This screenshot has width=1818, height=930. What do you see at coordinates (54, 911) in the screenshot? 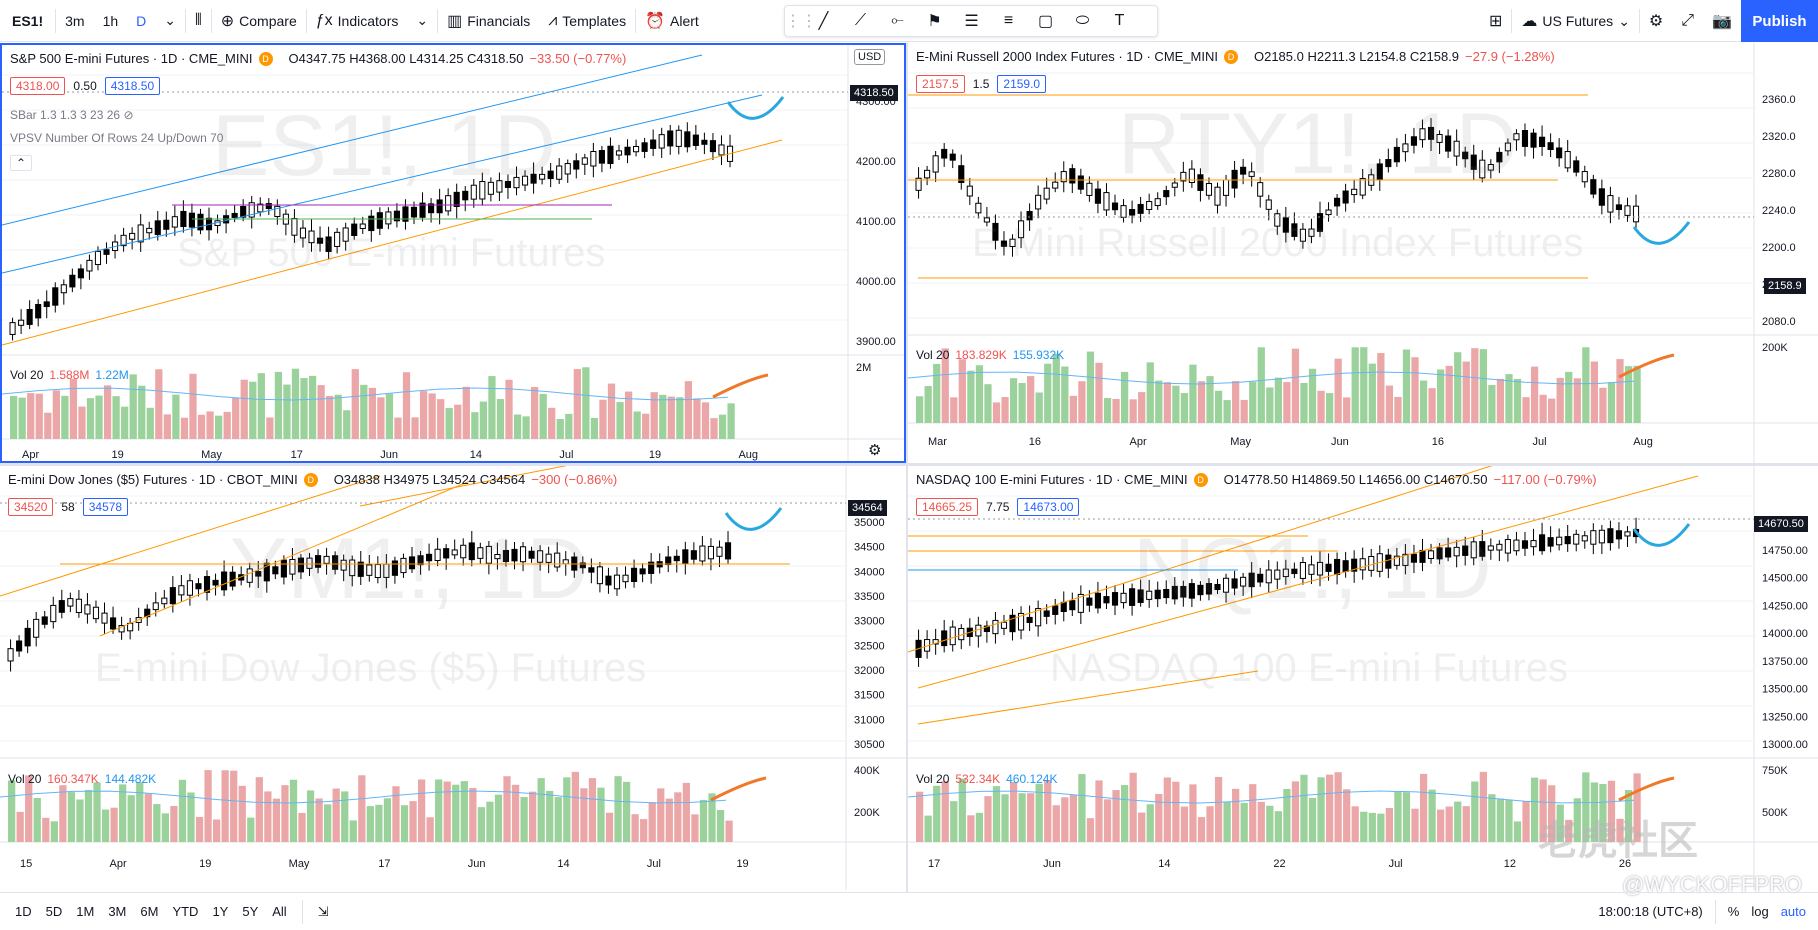
I see `range-5d: 5D` at bounding box center [54, 911].